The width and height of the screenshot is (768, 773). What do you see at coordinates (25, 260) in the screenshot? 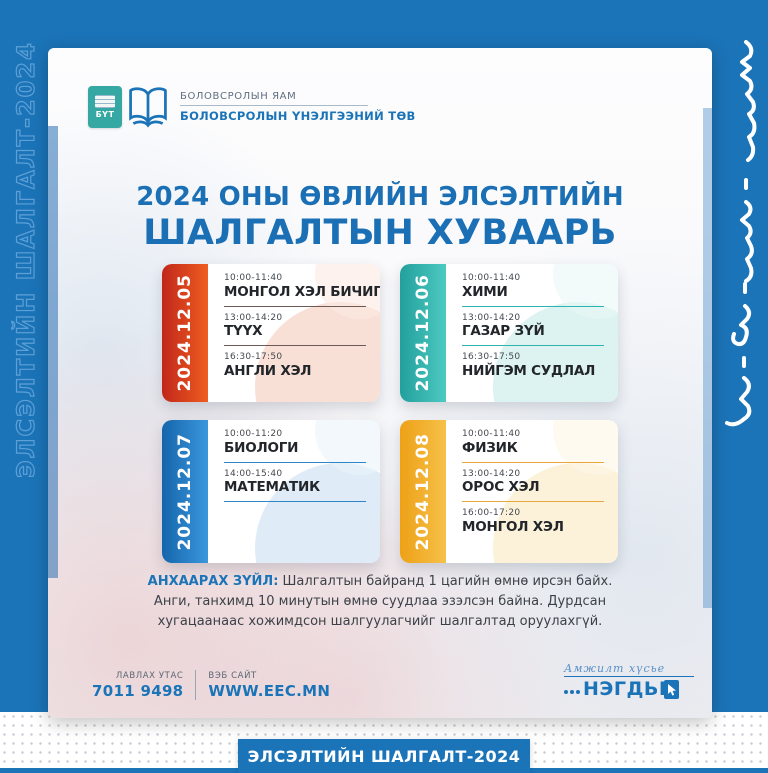
I see `left-vertical-slogan: ЭЛСЭЛТИЙН ШАЛГАЛТ-2024` at bounding box center [25, 260].